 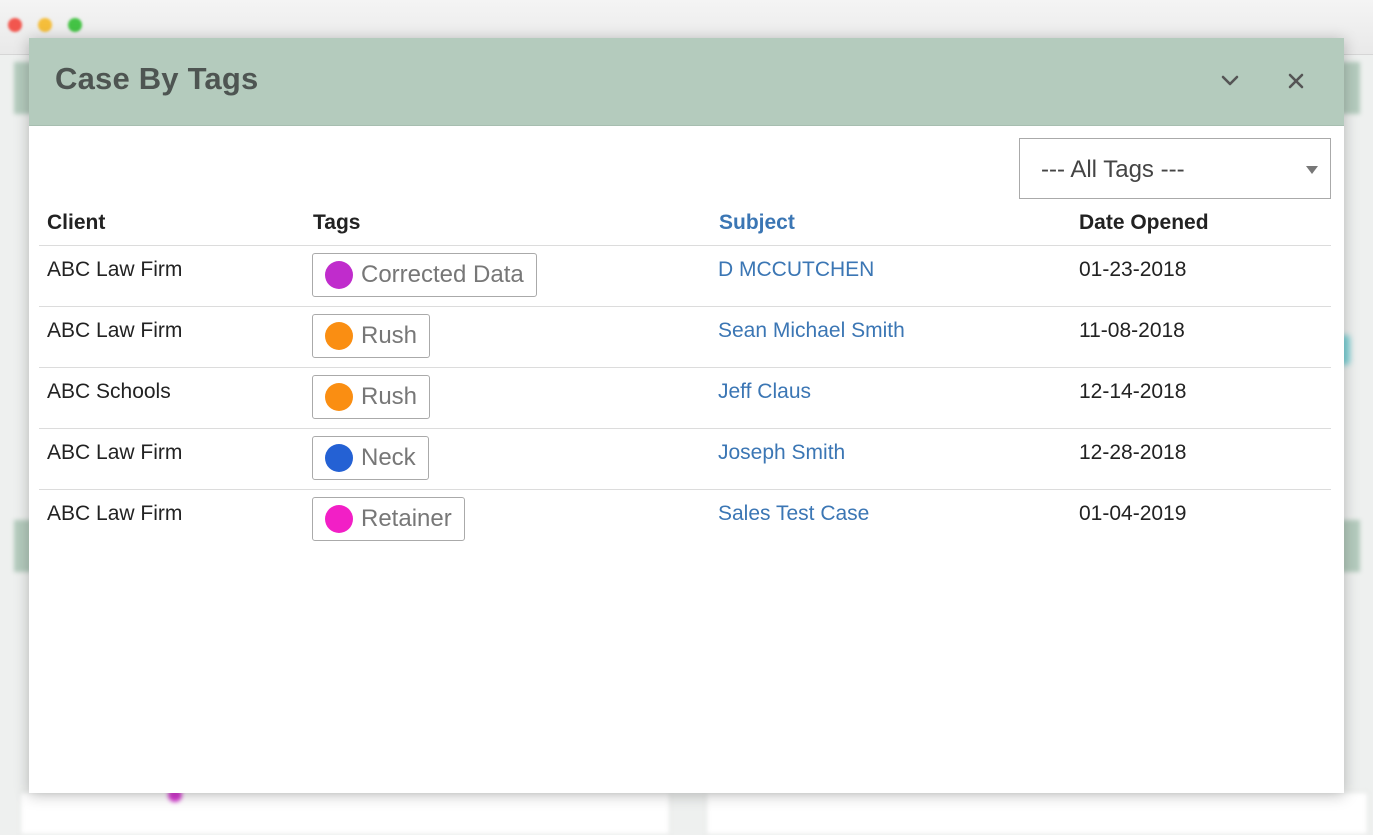 I want to click on modal-title: Case By Tags, so click(x=157, y=78).